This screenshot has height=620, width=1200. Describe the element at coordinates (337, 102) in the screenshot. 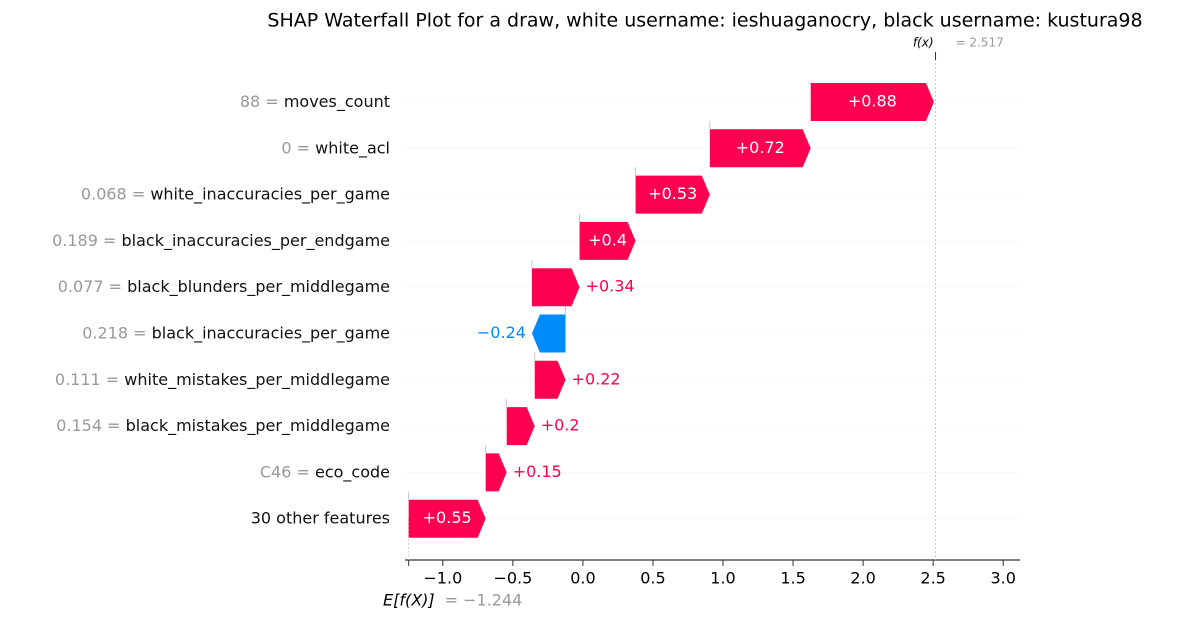

I see `feature-name: moves_count` at that location.